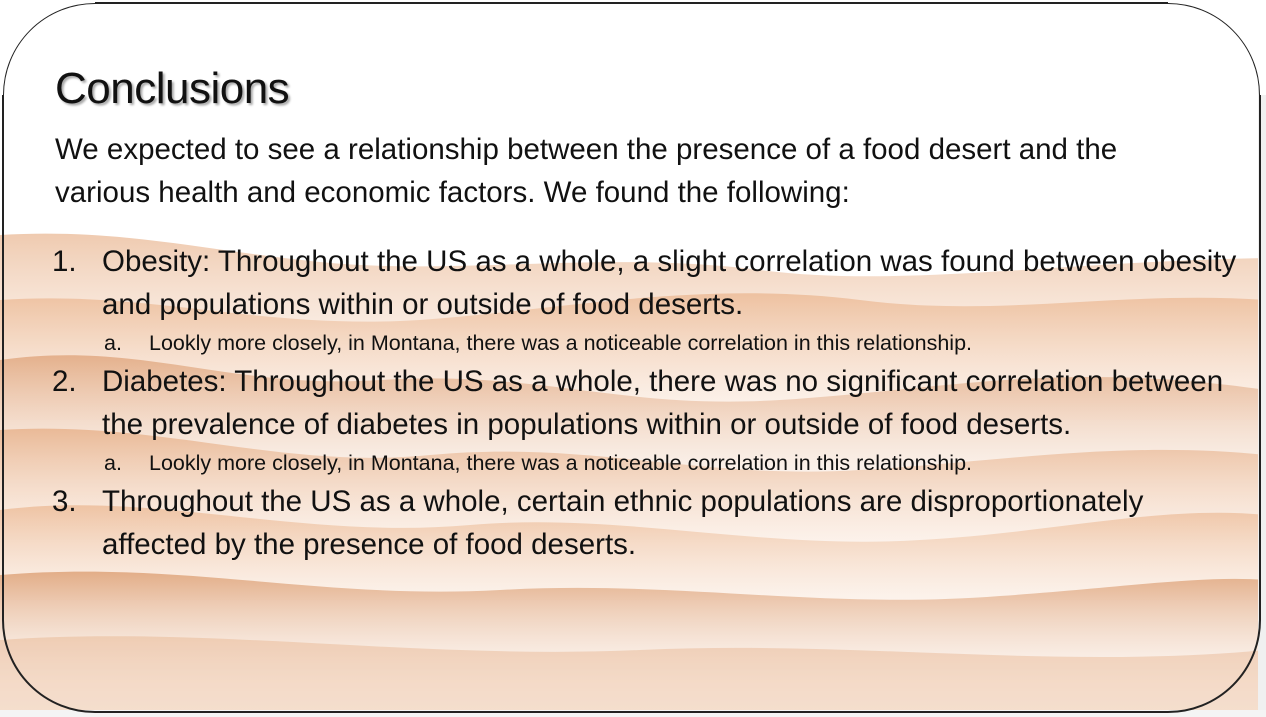  What do you see at coordinates (64, 501) in the screenshot?
I see `list-marker: 3.` at bounding box center [64, 501].